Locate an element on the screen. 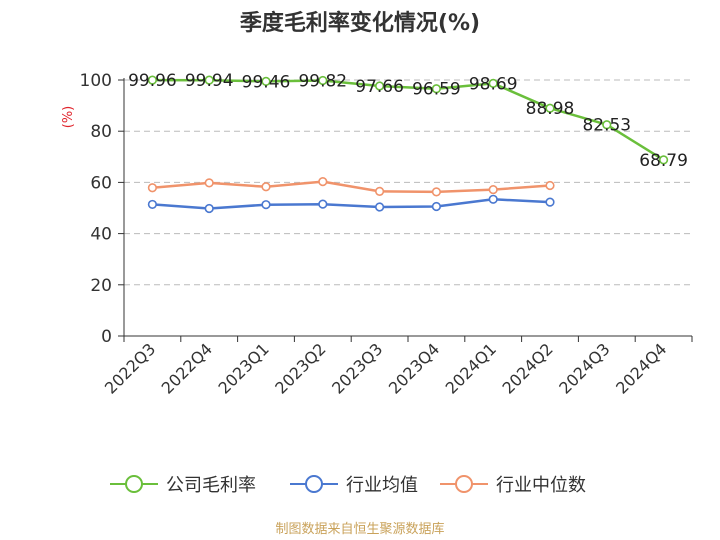 The height and width of the screenshot is (540, 720). data-label: 99.96 is located at coordinates (152, 81).